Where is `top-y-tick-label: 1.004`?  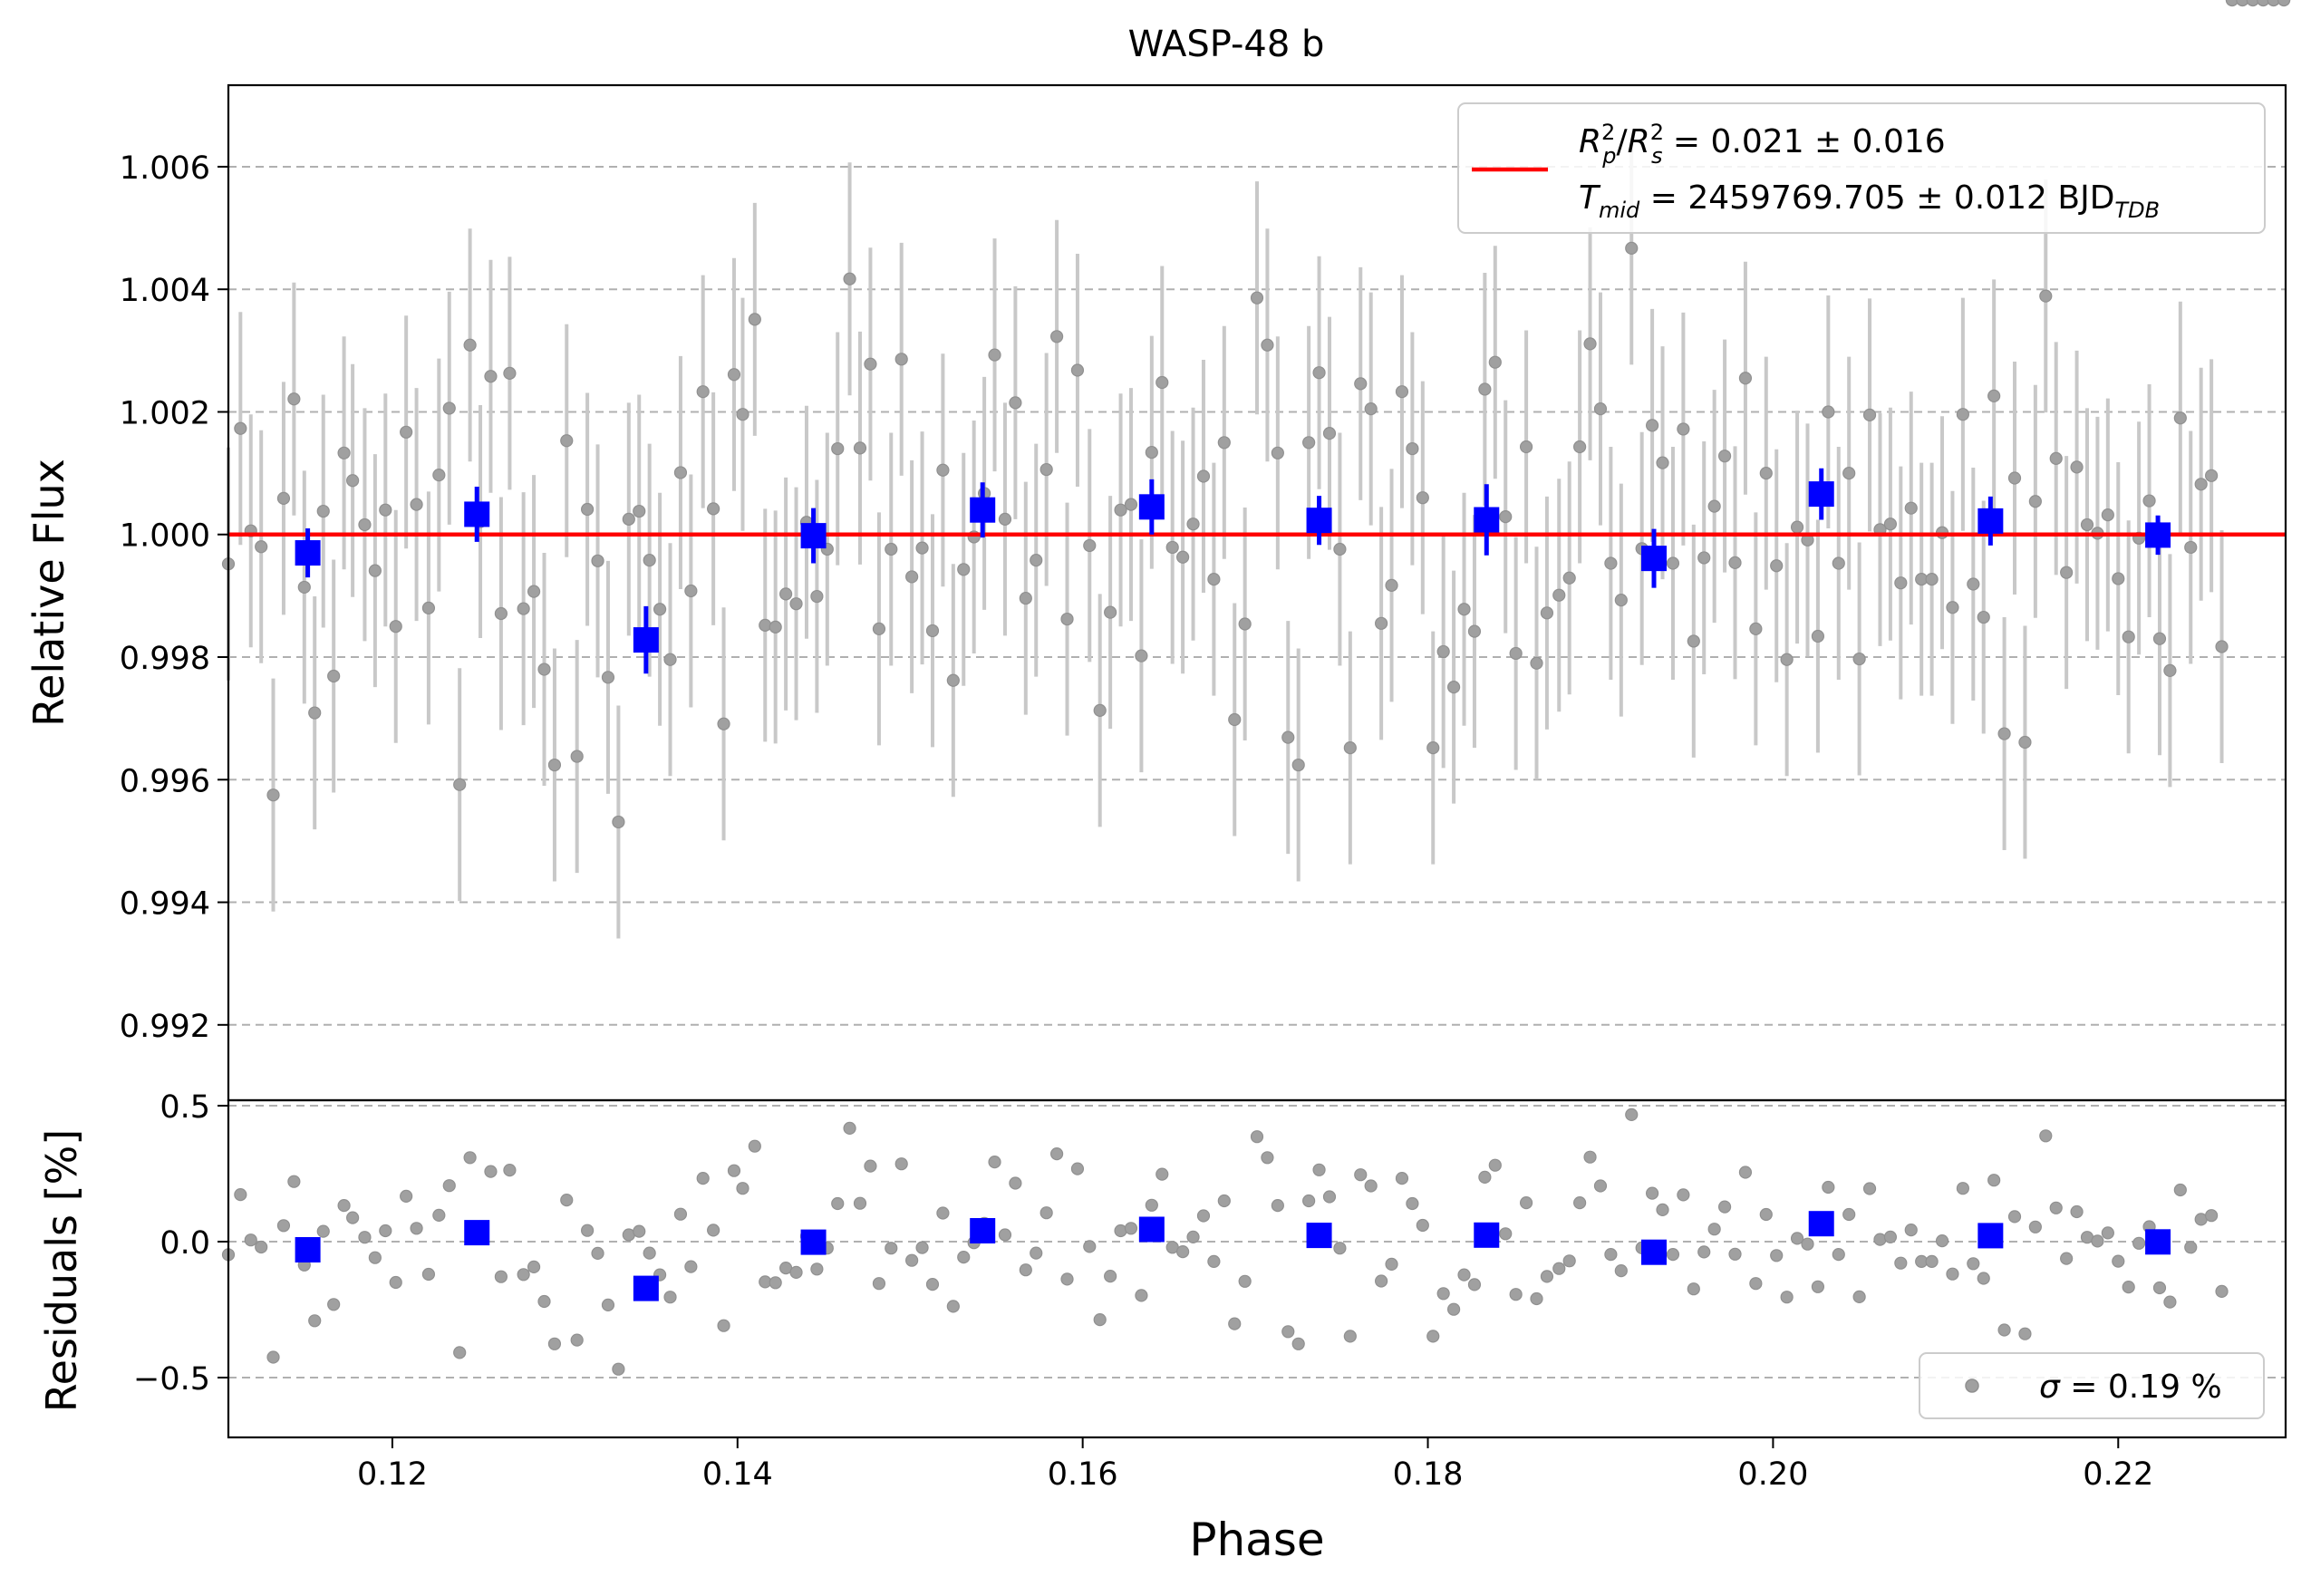 top-y-tick-label: 1.004 is located at coordinates (165, 291).